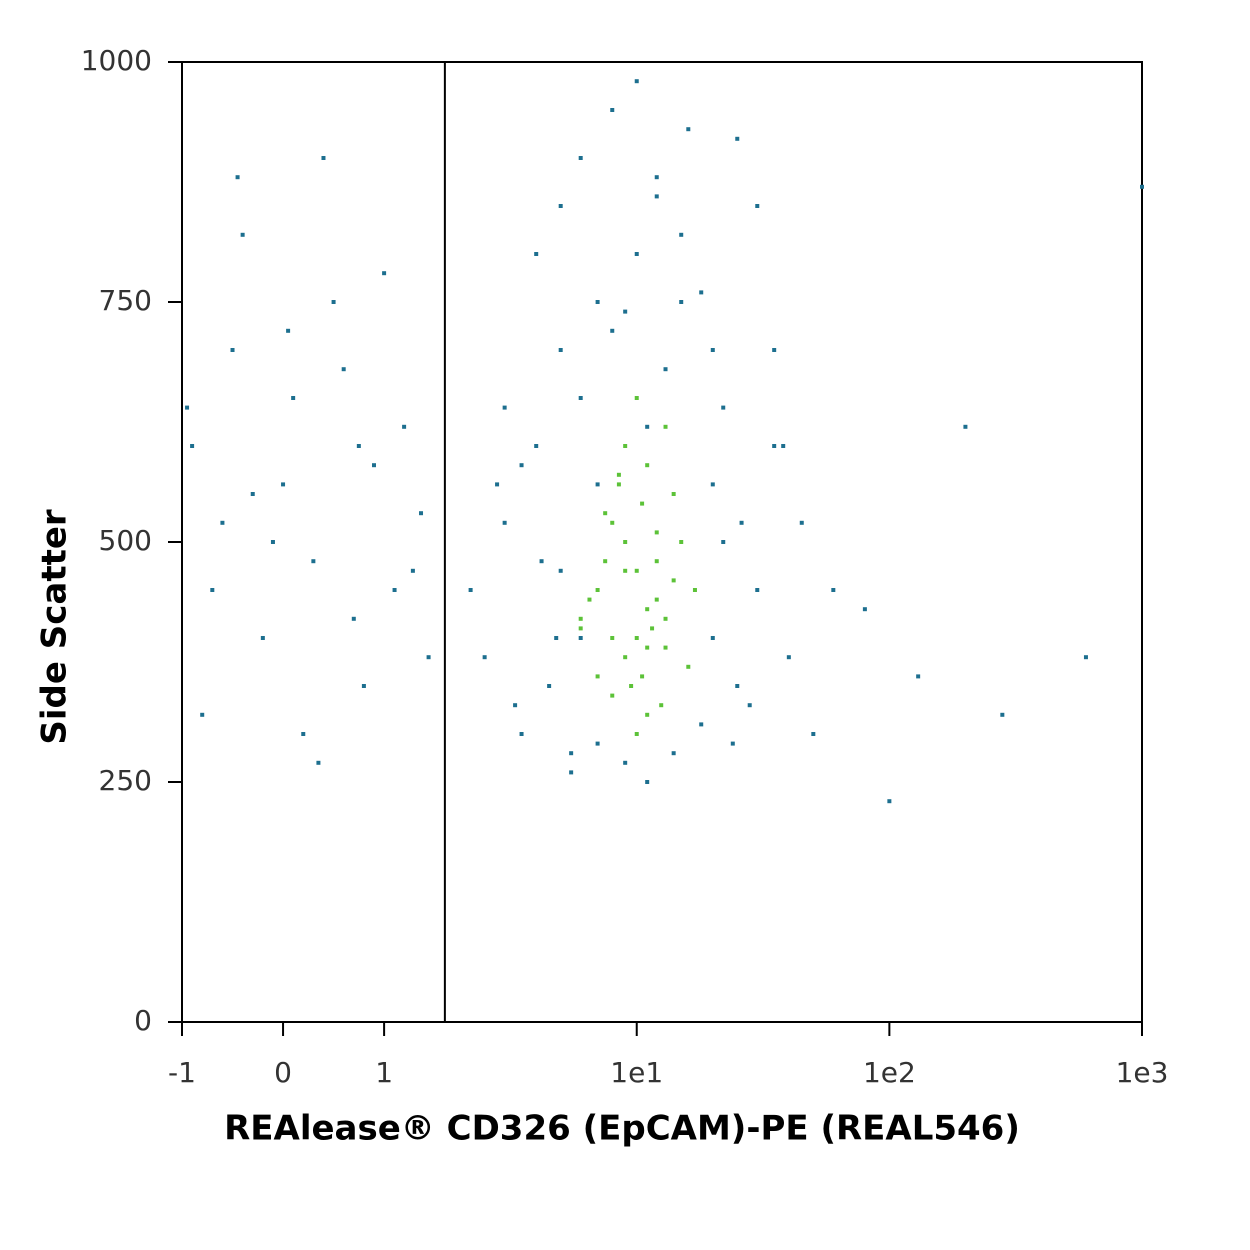  What do you see at coordinates (889, 1072) in the screenshot?
I see `x-tick-label: 1e2` at bounding box center [889, 1072].